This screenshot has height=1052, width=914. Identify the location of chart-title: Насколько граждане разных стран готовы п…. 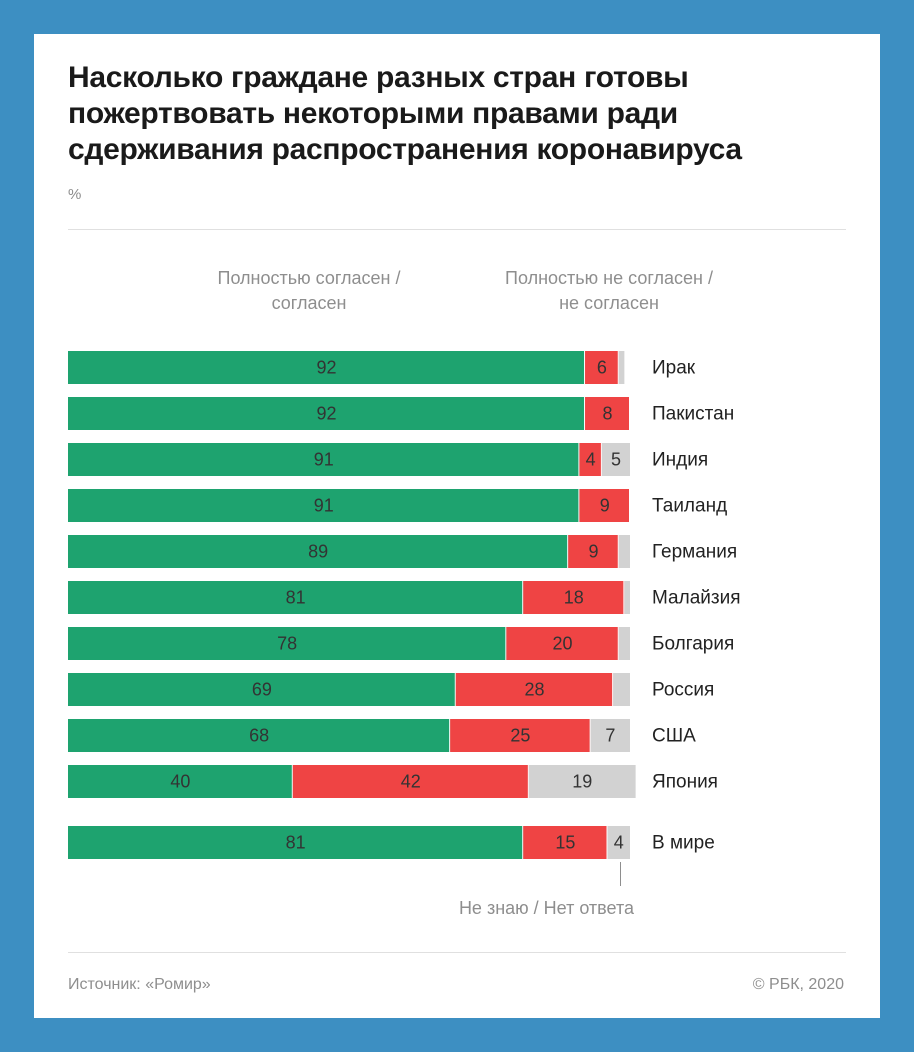
(405, 113).